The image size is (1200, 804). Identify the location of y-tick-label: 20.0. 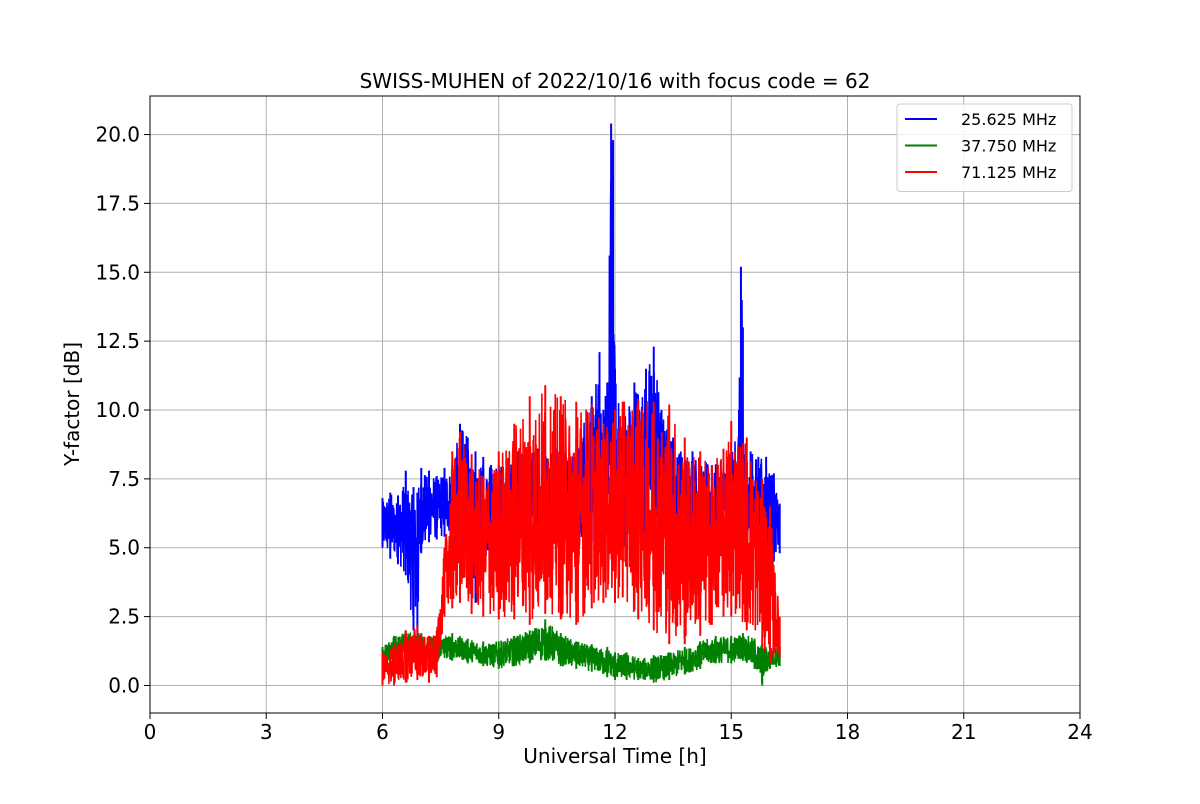
(117, 135).